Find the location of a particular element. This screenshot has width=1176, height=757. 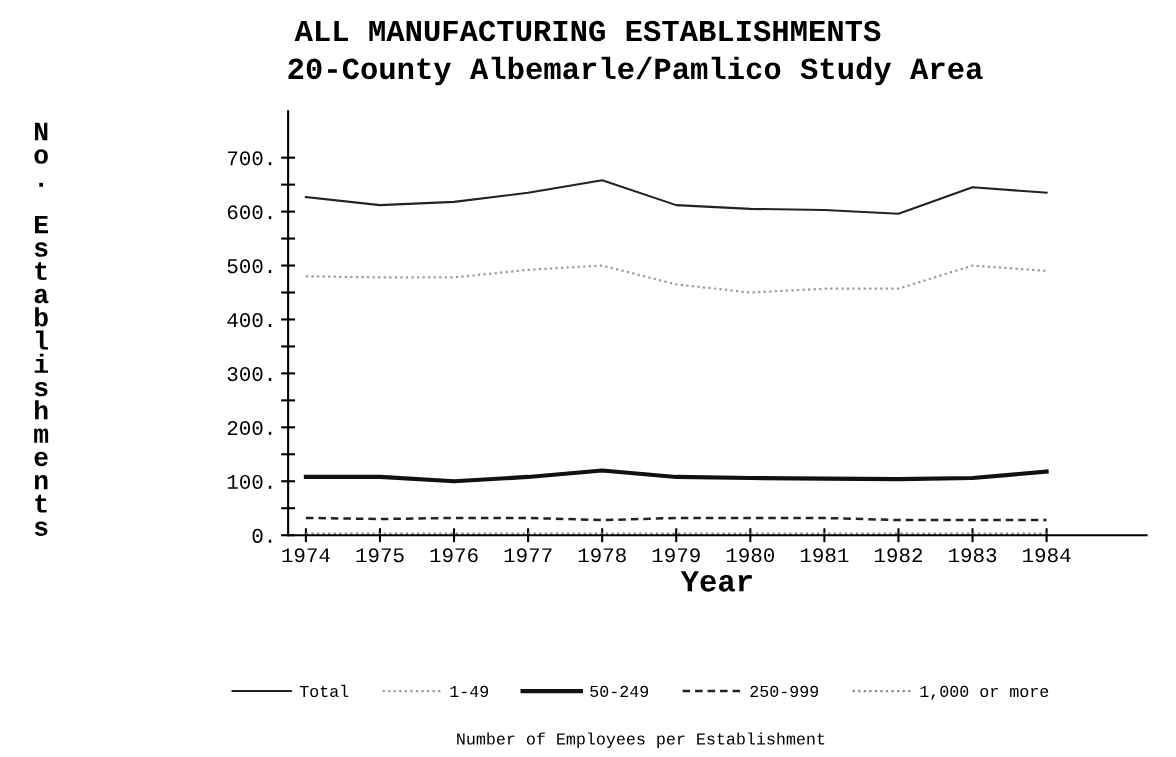

x-tick-label: 1984 is located at coordinates (1047, 555).